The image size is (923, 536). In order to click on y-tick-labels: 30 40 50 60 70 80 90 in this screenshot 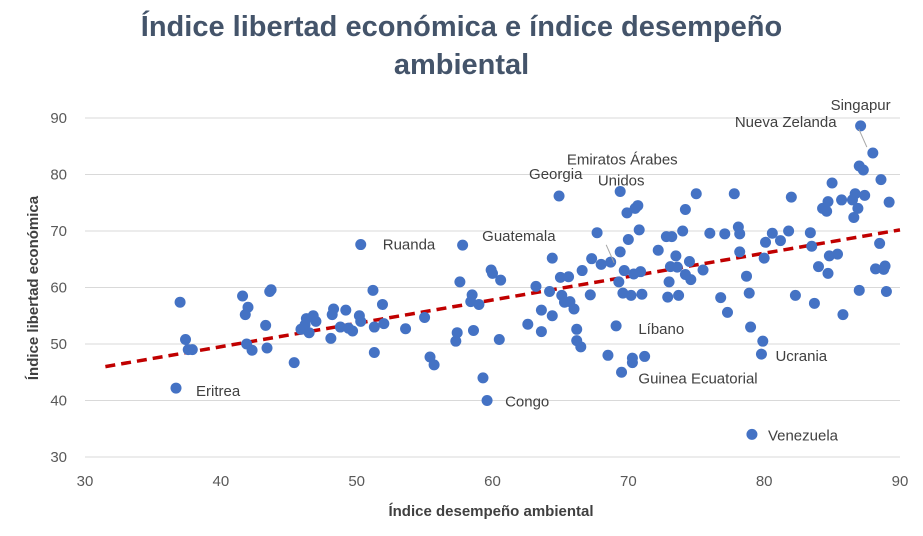, I will do `click(58, 288)`.